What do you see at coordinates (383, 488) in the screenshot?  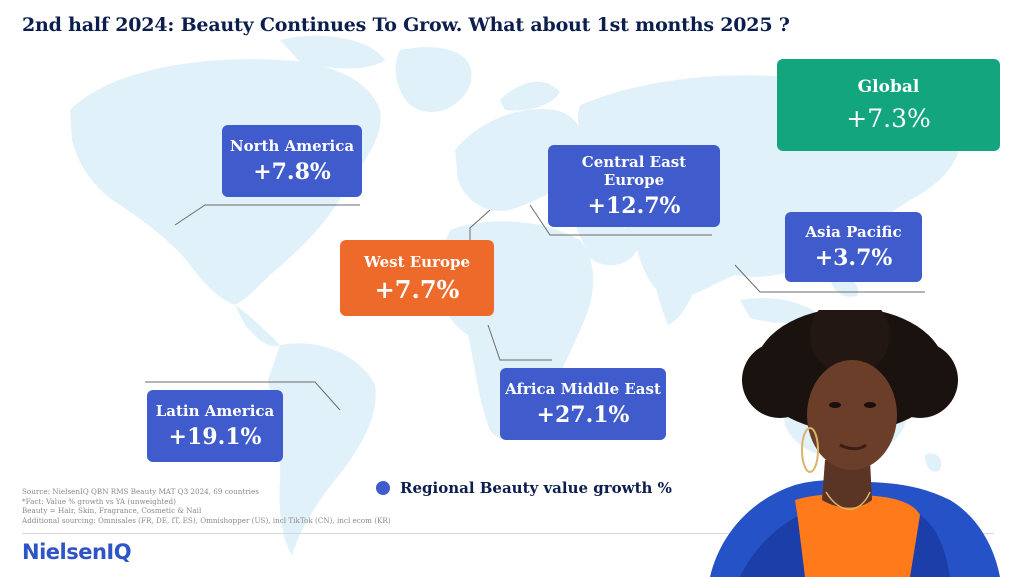 I see `blue-dot-icon` at bounding box center [383, 488].